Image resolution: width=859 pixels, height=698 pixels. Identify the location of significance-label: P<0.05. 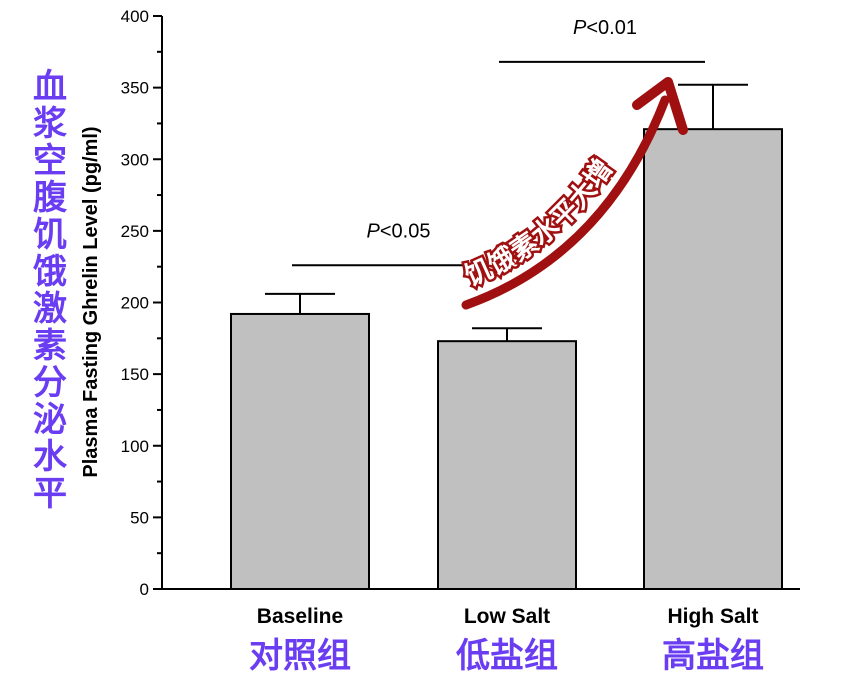
(399, 231).